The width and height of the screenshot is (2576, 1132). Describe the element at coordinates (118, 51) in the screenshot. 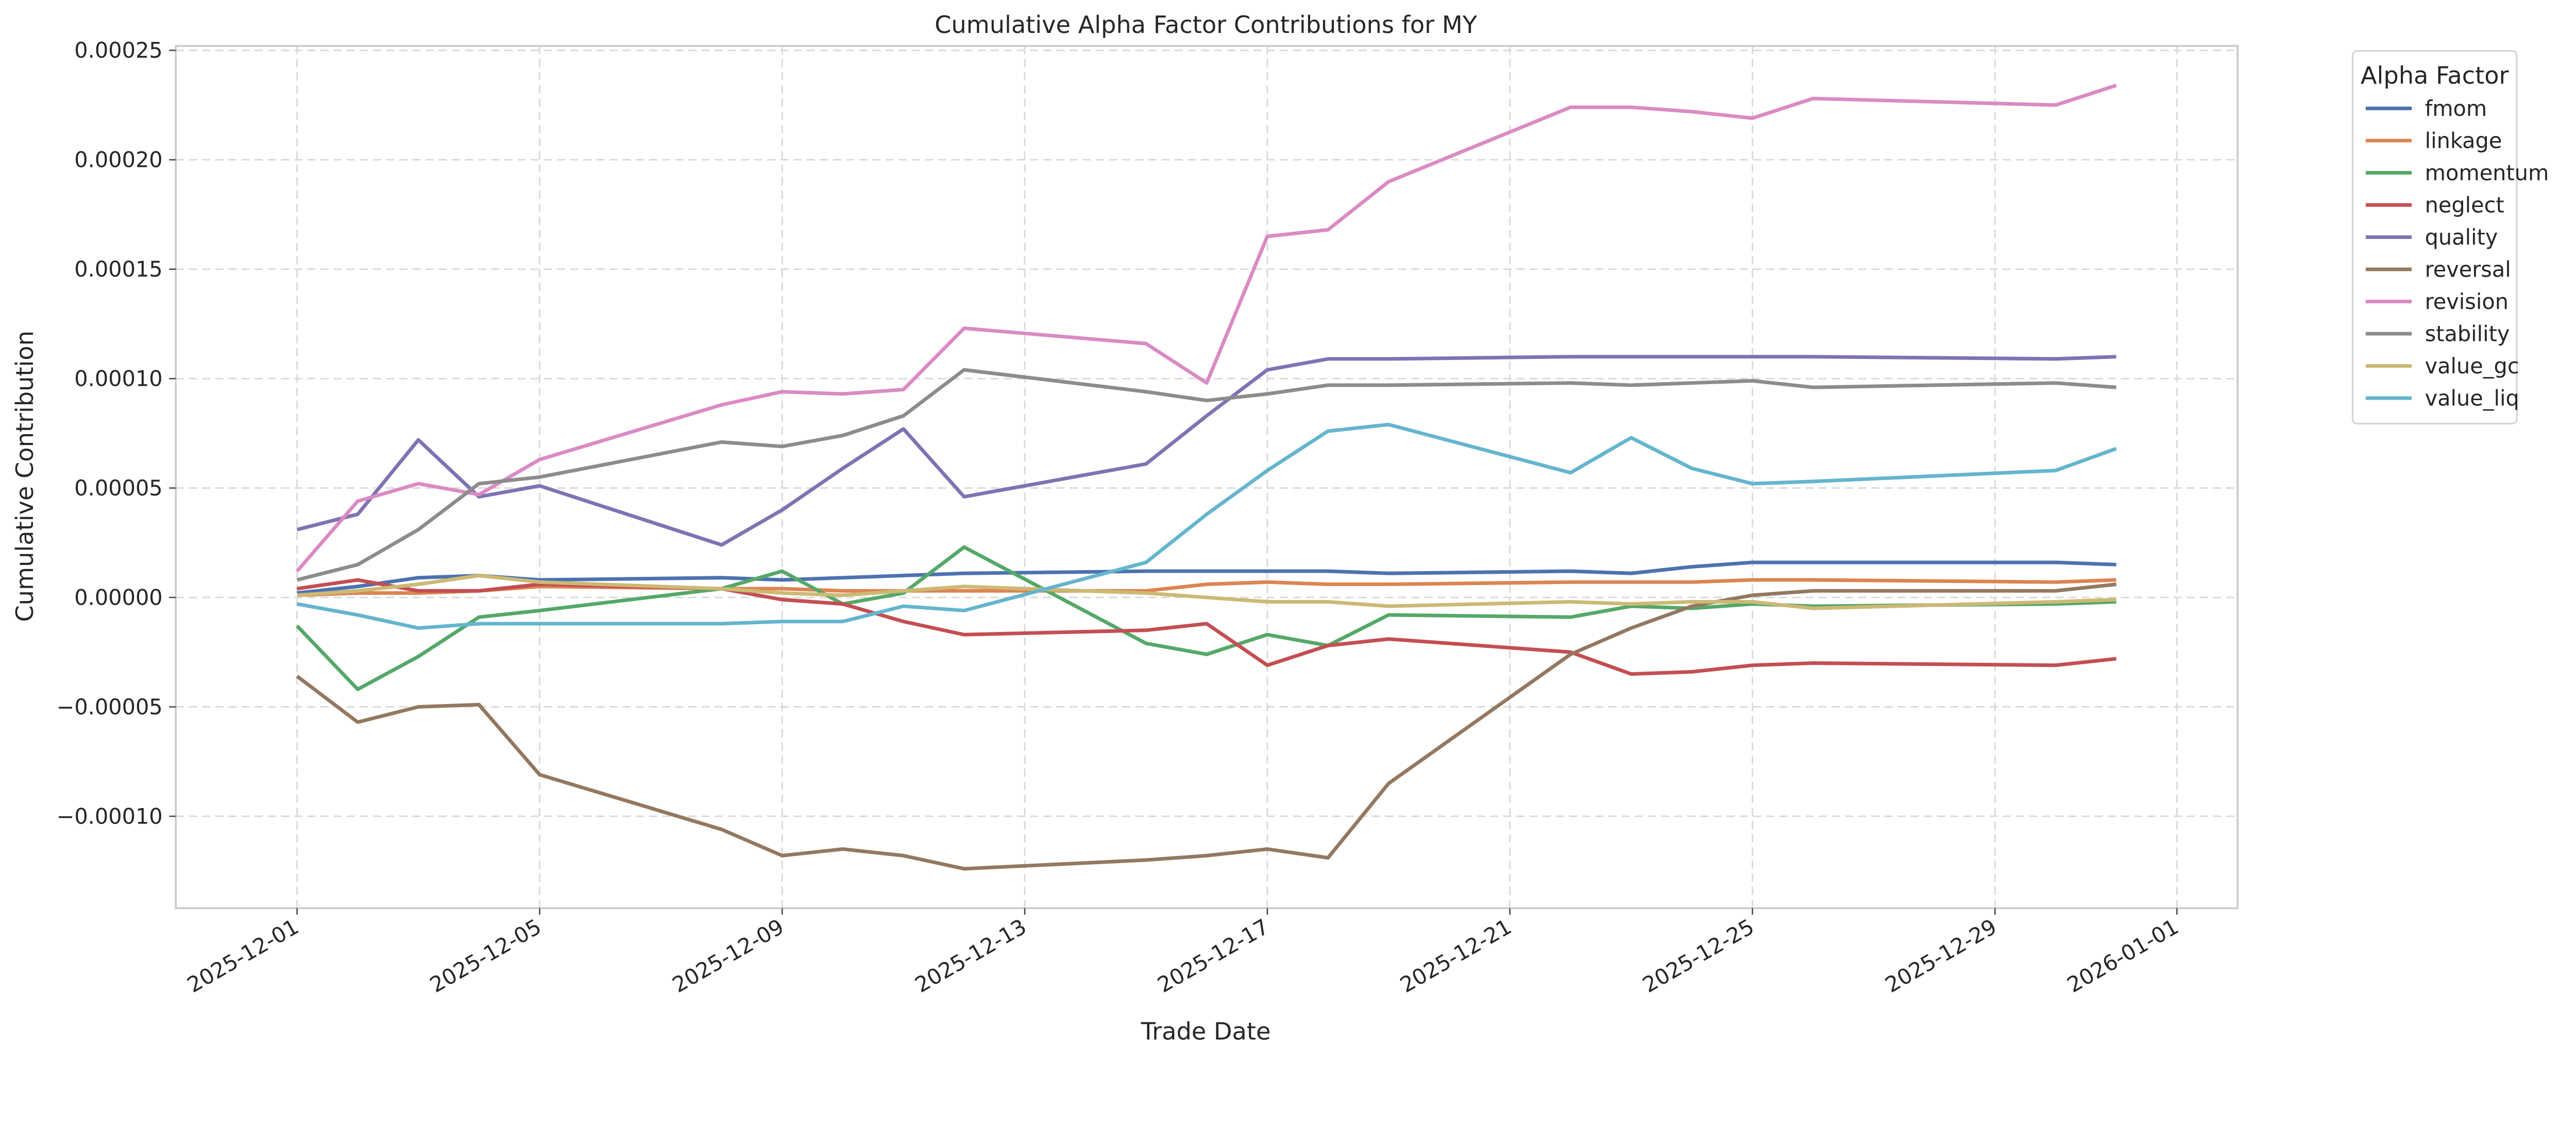

I see `y-tick-label: 0.00025` at that location.